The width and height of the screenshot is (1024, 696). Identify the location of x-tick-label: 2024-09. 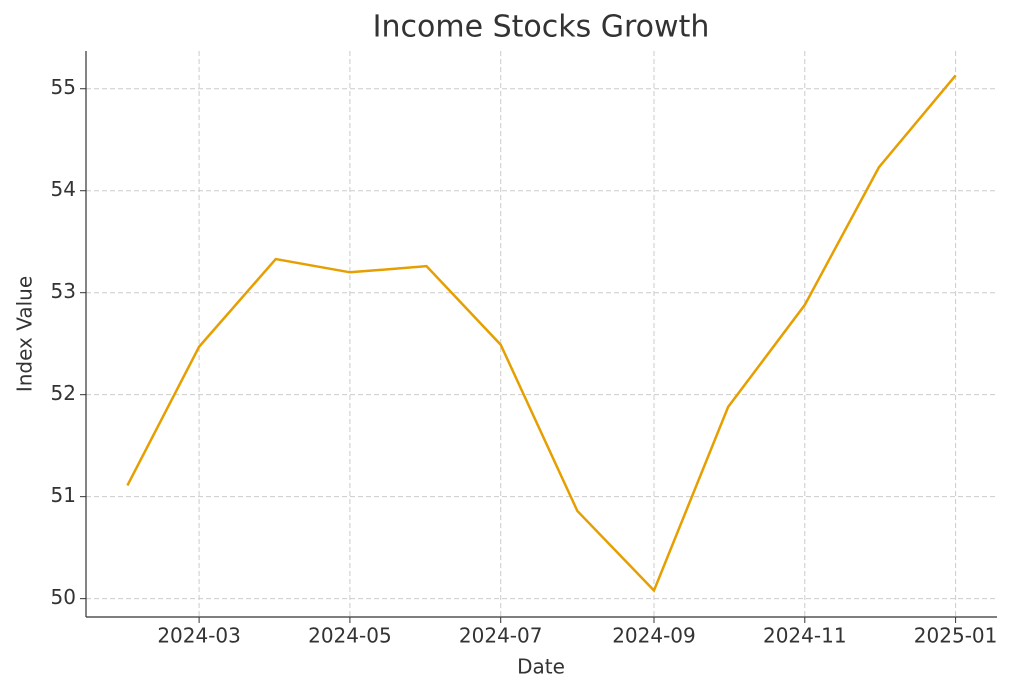
(654, 636).